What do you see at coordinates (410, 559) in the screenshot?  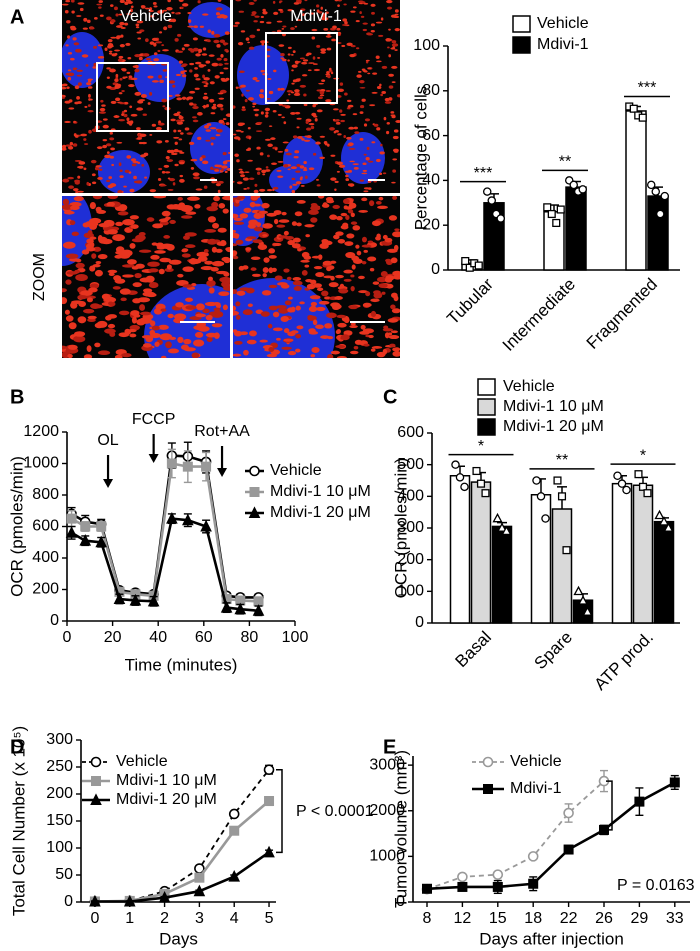 I see `y-tick-label: 200` at bounding box center [410, 559].